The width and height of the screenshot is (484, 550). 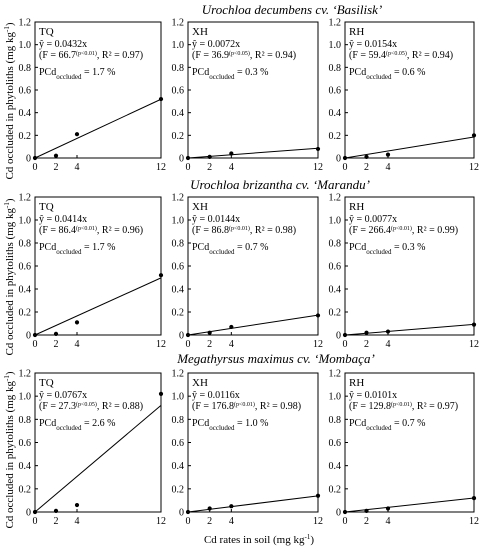 What do you see at coordinates (259, 539) in the screenshot?
I see `x-axis-label: Cd rates in soil (mg kg-1)` at bounding box center [259, 539].